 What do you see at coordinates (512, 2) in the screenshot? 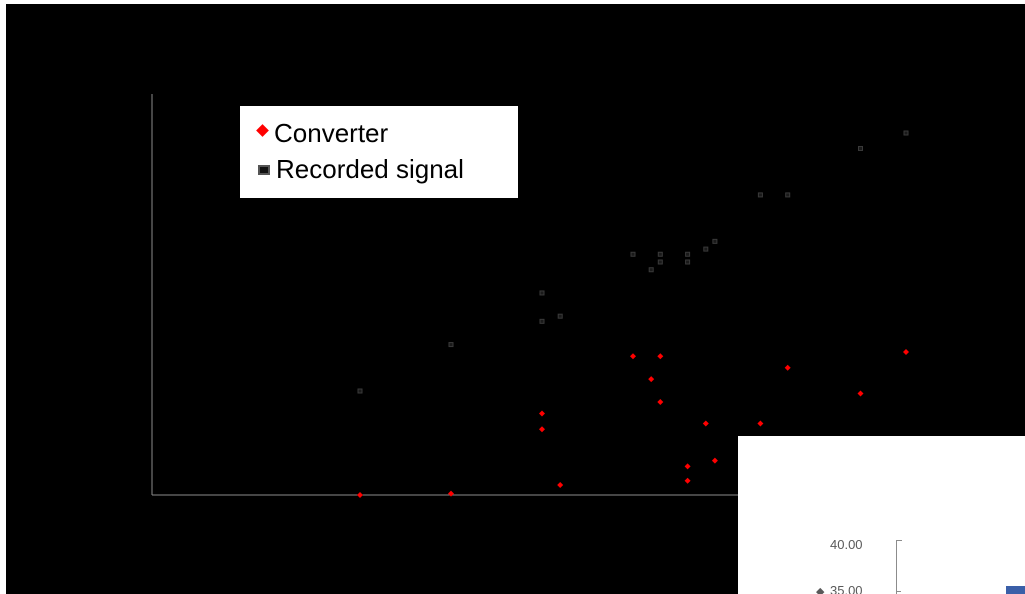
I see `top-border` at bounding box center [512, 2].